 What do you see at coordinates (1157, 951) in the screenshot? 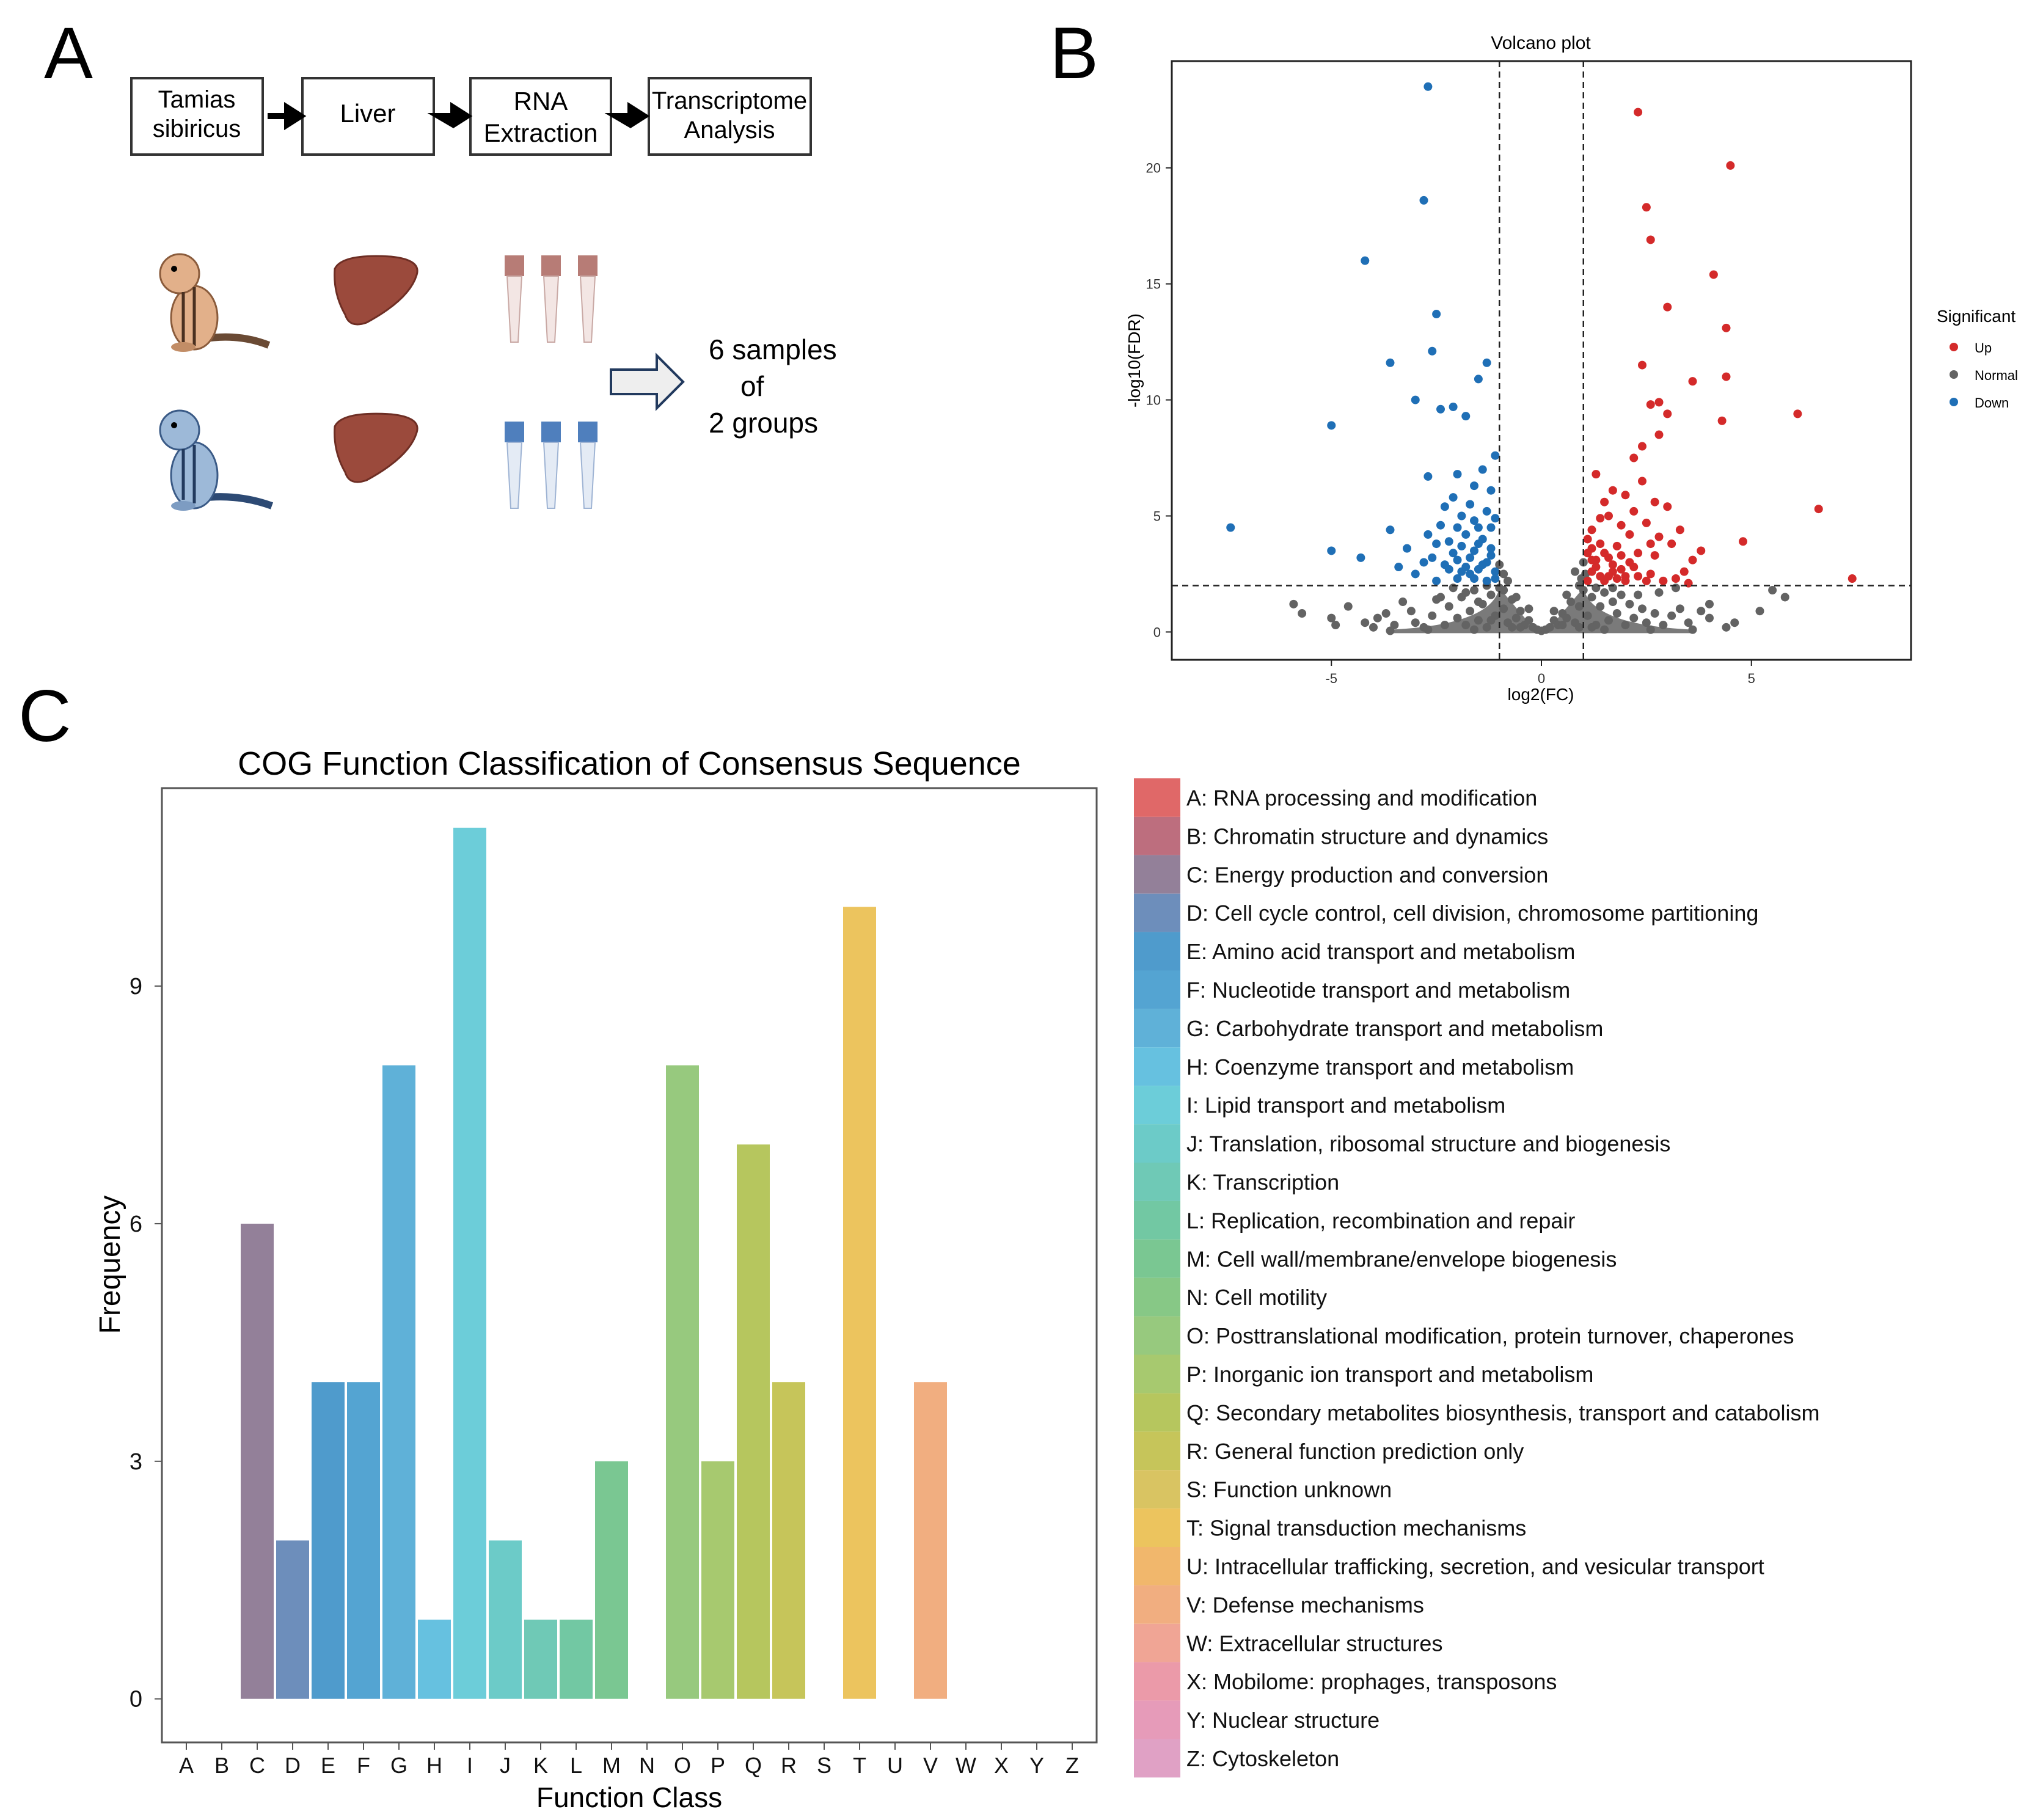
I see `cog-legend-swatch-E` at bounding box center [1157, 951].